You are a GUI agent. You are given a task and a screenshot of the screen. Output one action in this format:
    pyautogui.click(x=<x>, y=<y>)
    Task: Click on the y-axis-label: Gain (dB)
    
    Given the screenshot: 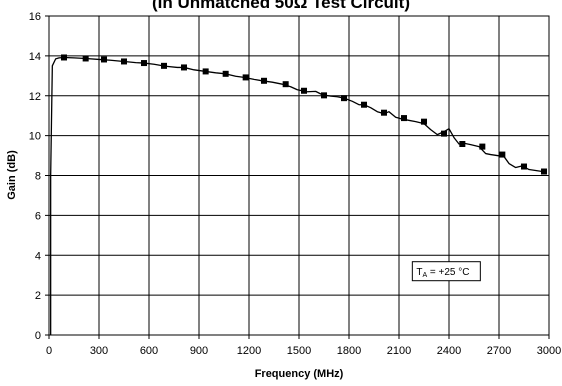 What is the action you would take?
    pyautogui.click(x=12, y=175)
    